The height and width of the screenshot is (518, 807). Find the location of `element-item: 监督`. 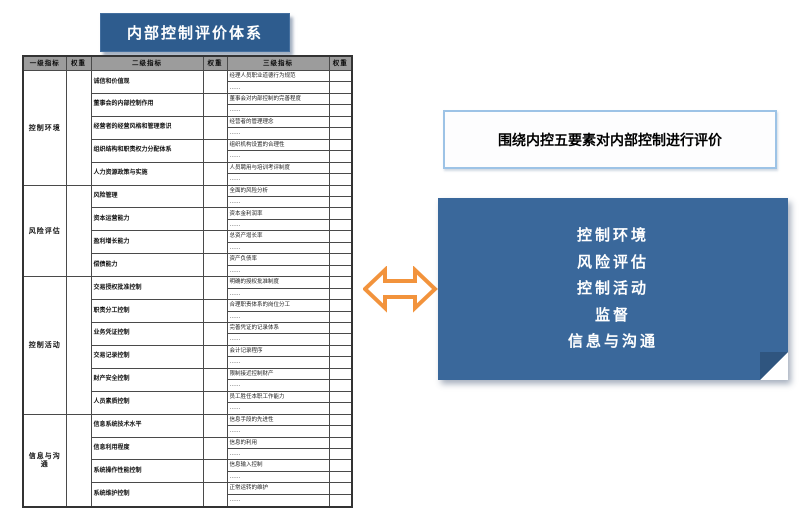

element-item: 监督 is located at coordinates (612, 314).